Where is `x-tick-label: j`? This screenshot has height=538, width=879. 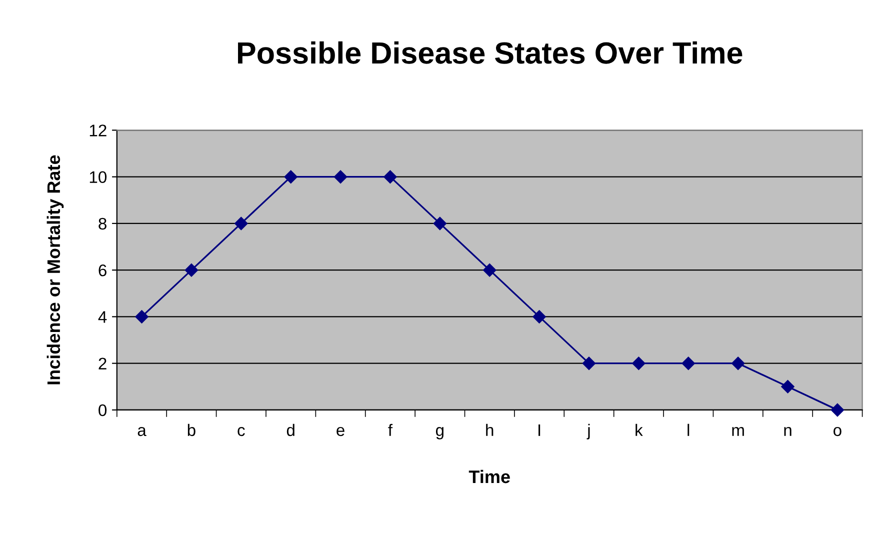
x-tick-label: j is located at coordinates (588, 432).